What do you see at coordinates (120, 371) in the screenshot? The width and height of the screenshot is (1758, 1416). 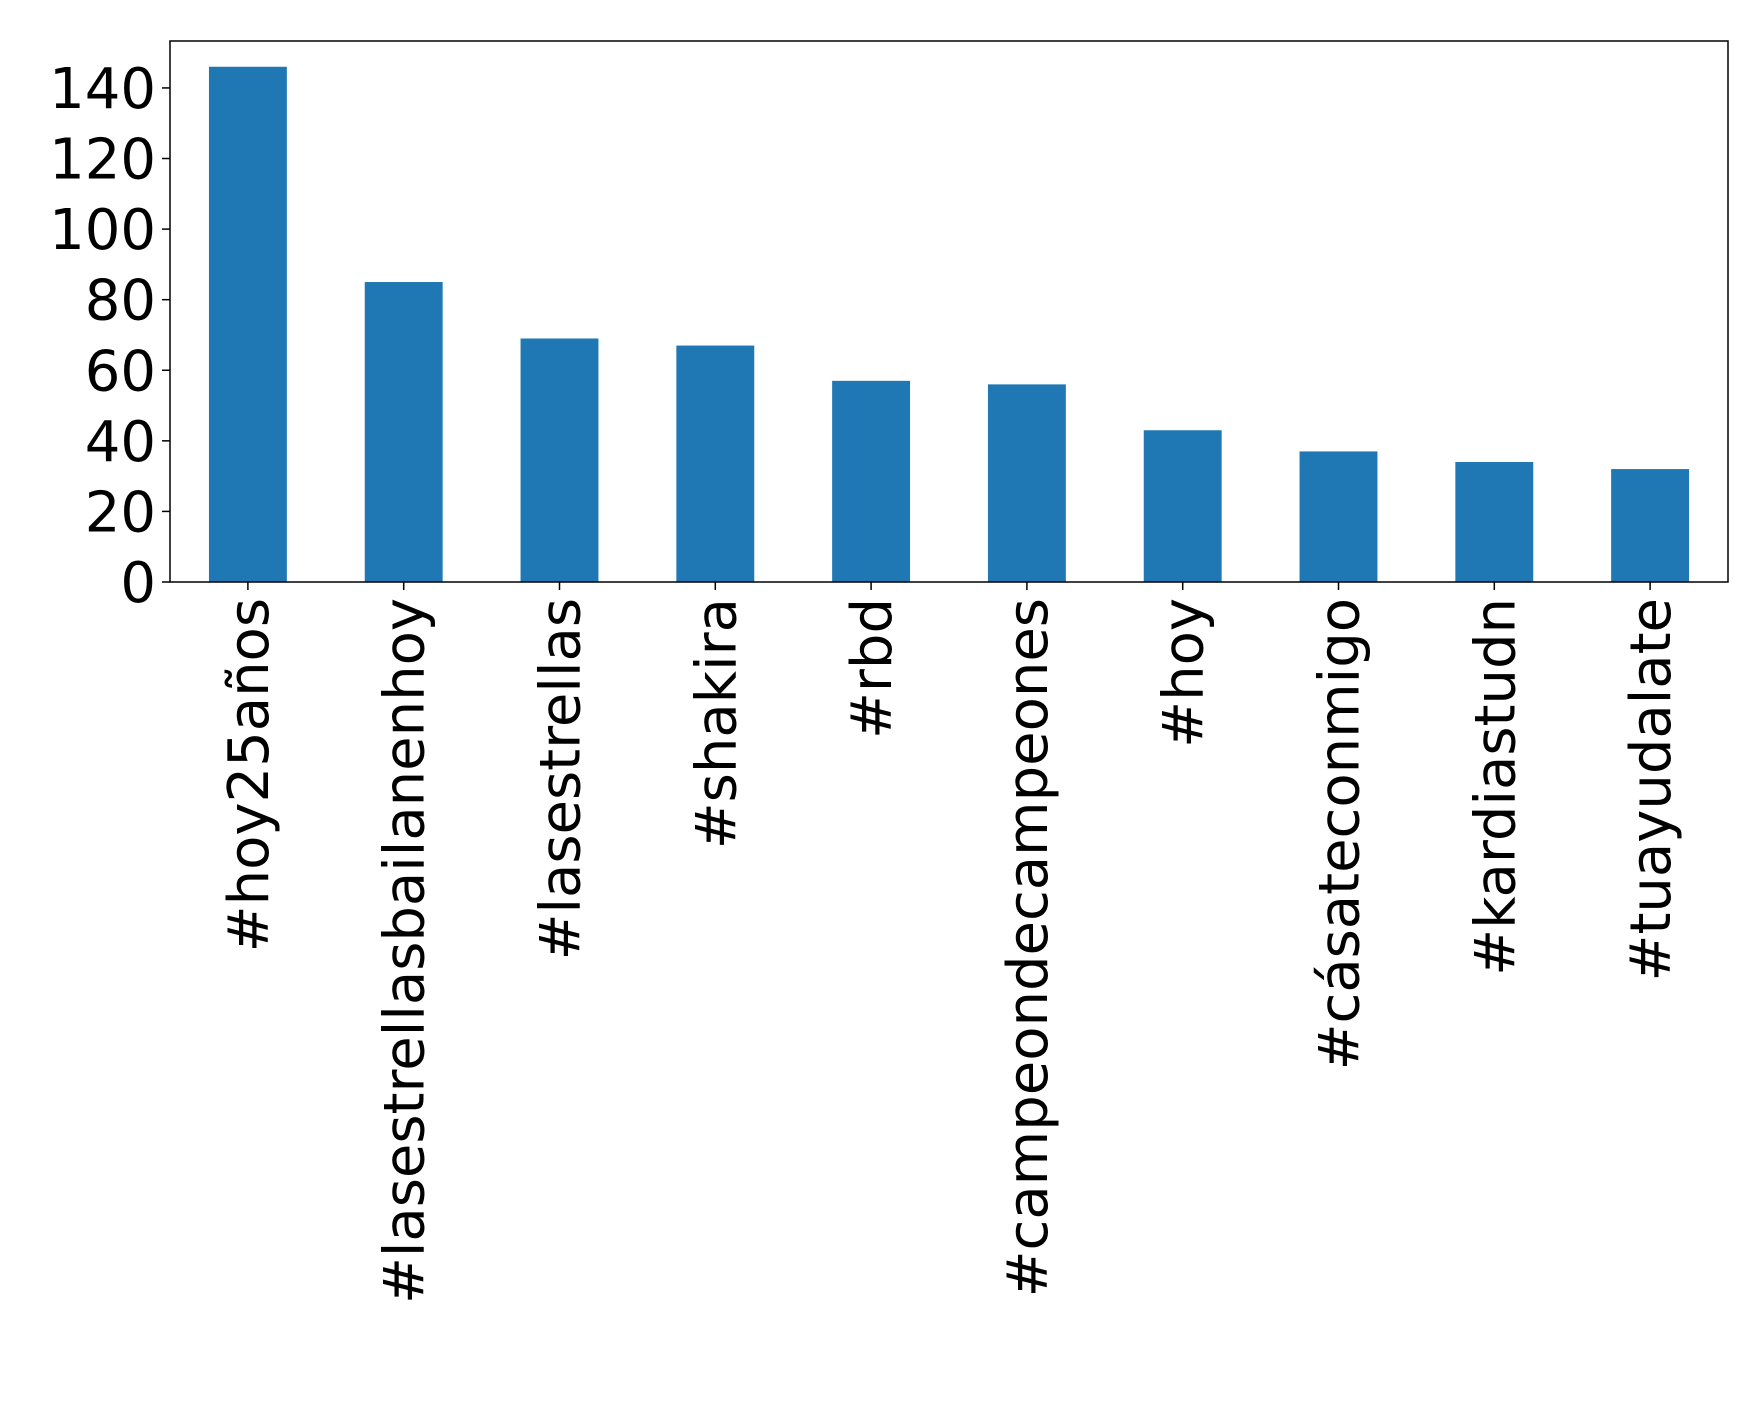 I see `y-tick-label: 60` at bounding box center [120, 371].